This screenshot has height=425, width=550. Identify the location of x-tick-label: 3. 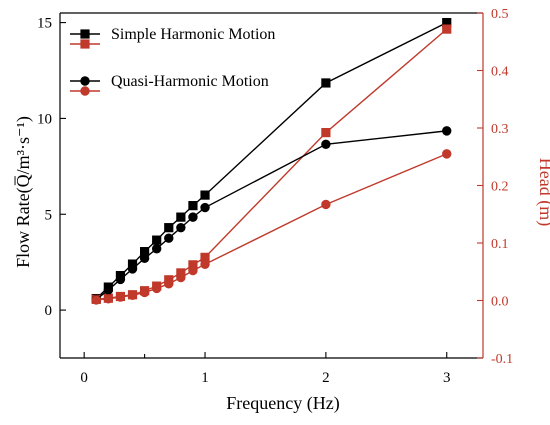
(447, 378).